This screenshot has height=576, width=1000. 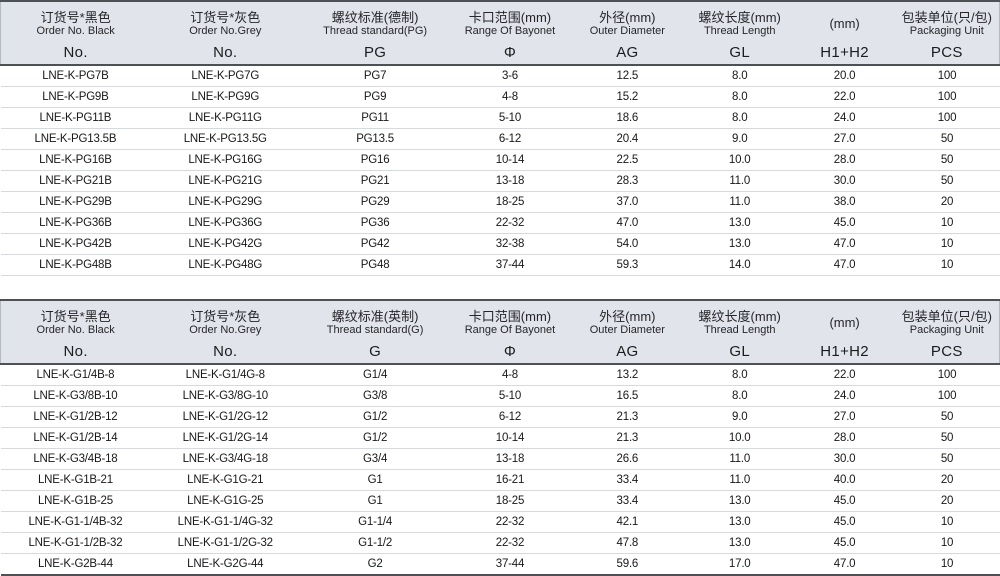 I want to click on header-title-block: 订货号*黑色 Order No. Black, so click(x=75, y=21).